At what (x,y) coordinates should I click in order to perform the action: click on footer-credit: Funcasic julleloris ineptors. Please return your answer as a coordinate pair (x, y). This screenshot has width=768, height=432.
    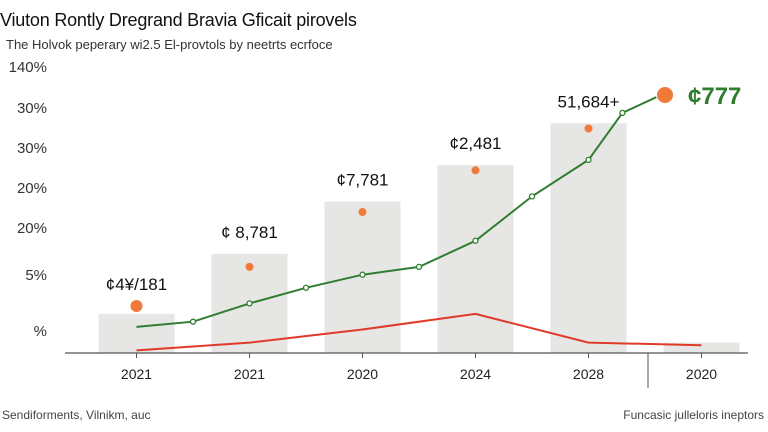
    Looking at the image, I should click on (693, 415).